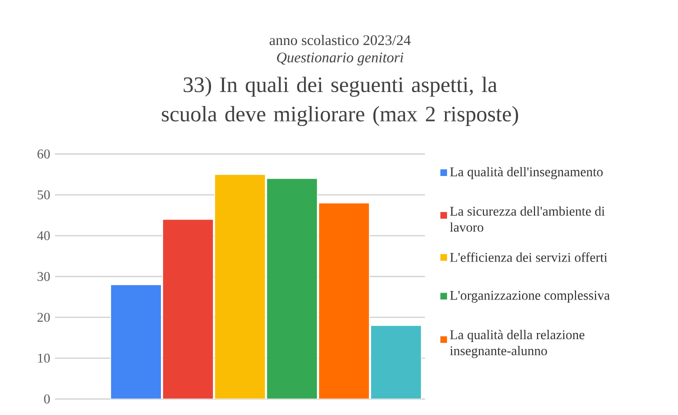  I want to click on legend-label: L'organizzazione complessiva, so click(530, 296).